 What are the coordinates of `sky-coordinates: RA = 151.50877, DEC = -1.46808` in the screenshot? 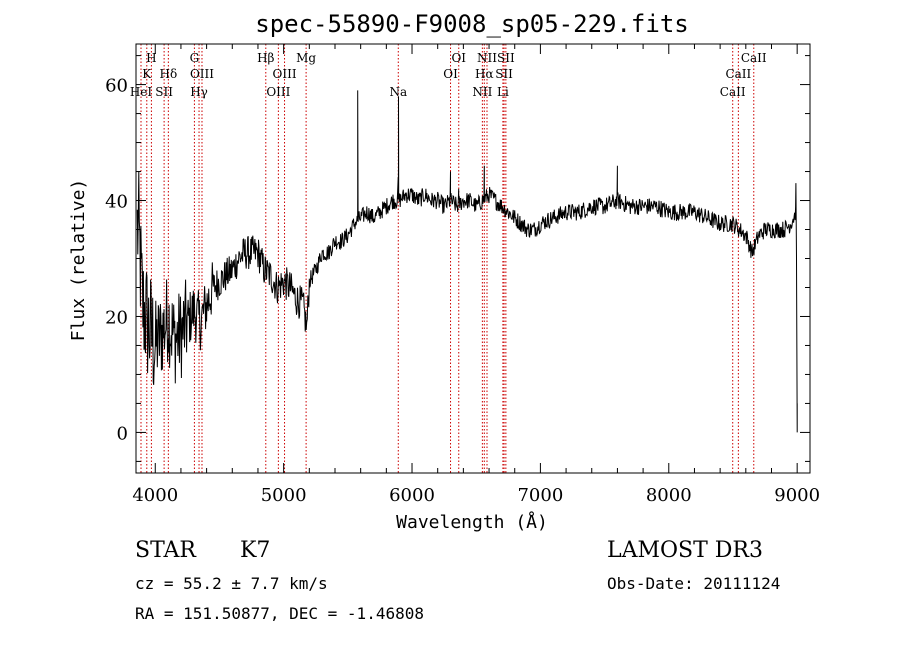 It's located at (279, 613).